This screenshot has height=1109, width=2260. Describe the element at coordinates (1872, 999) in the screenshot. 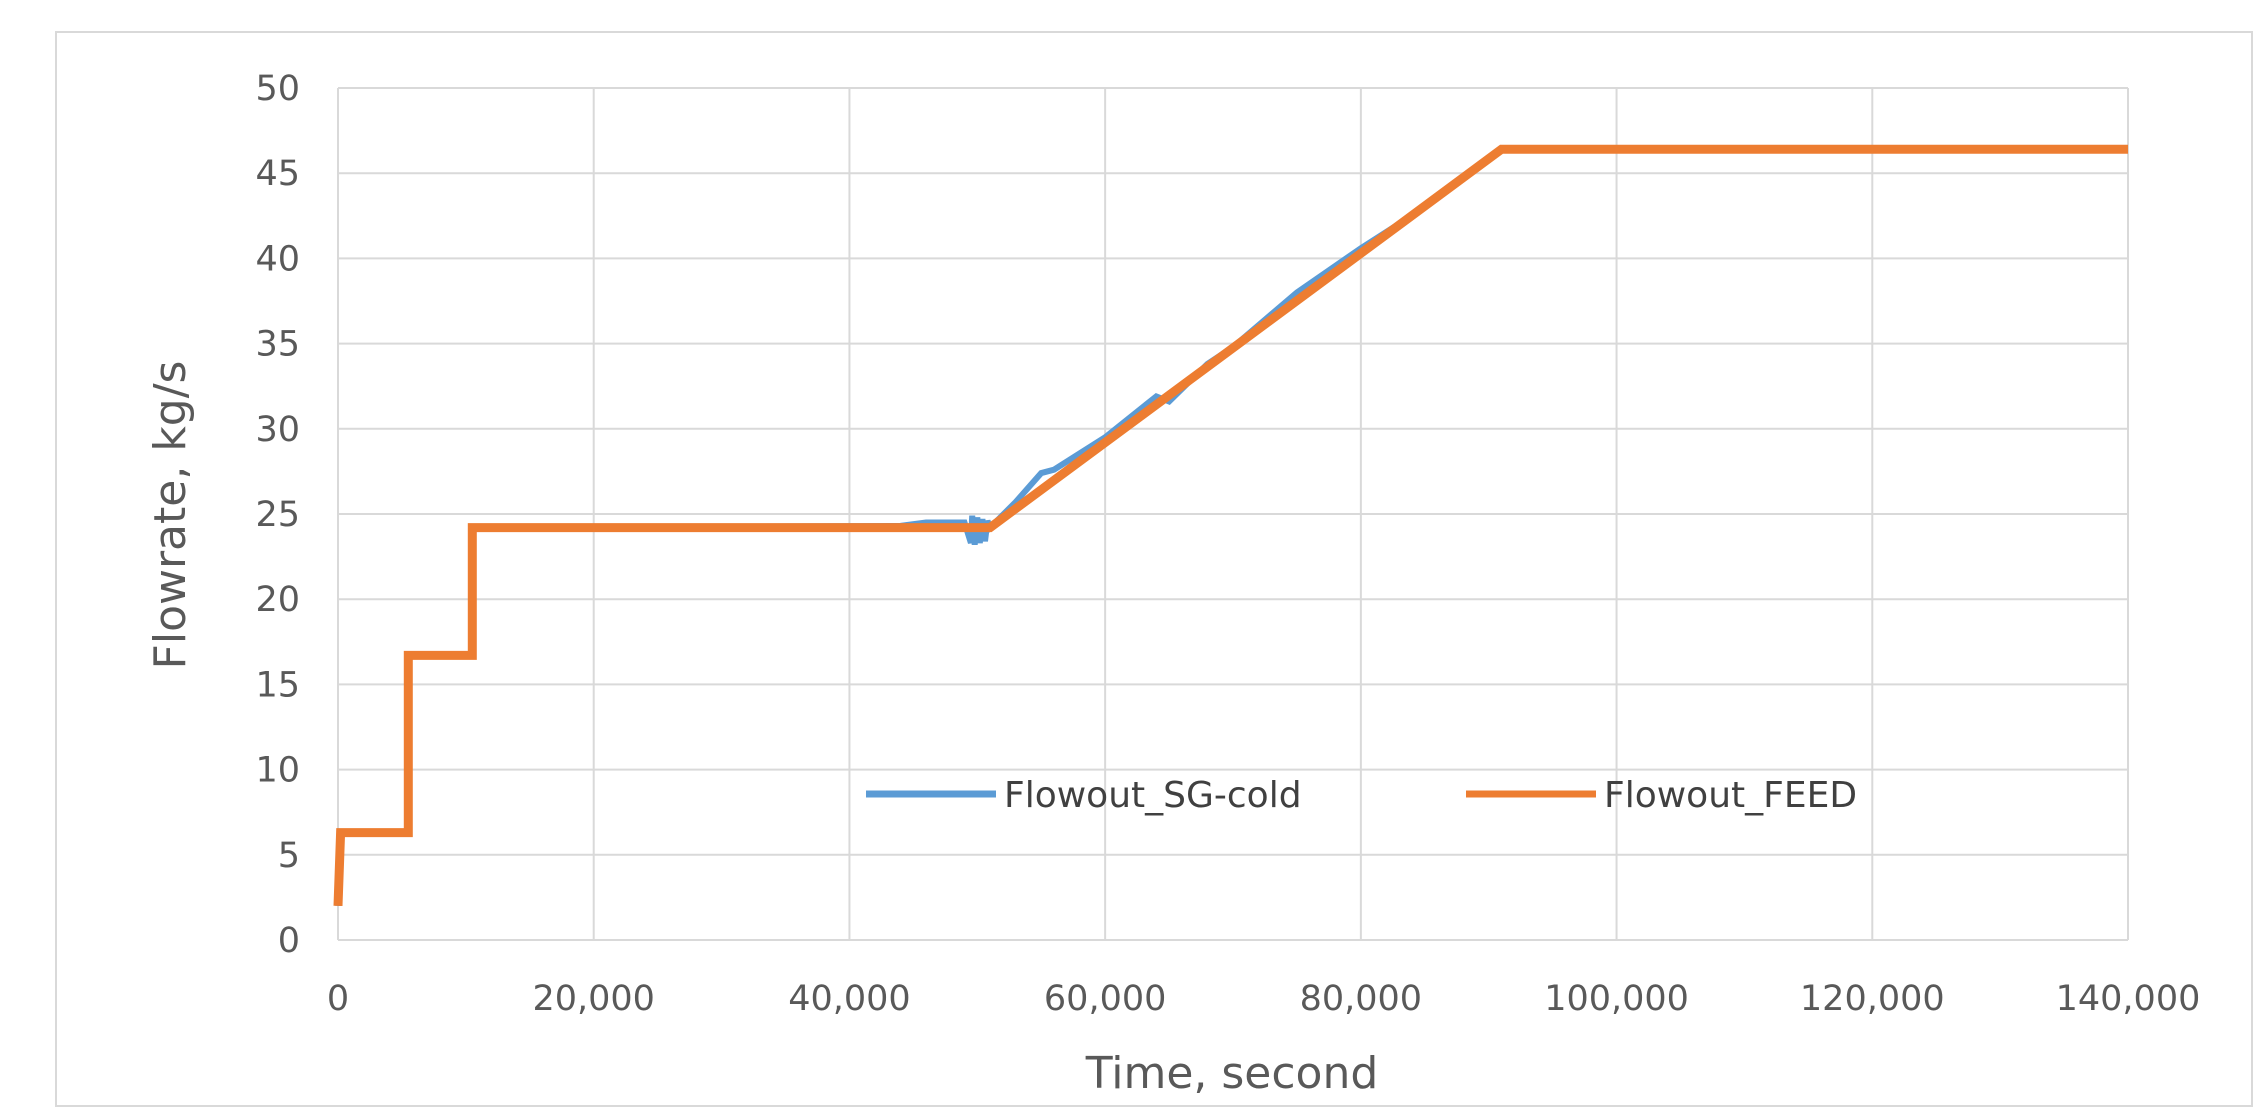

I see `x-tick-label: 120,000` at that location.